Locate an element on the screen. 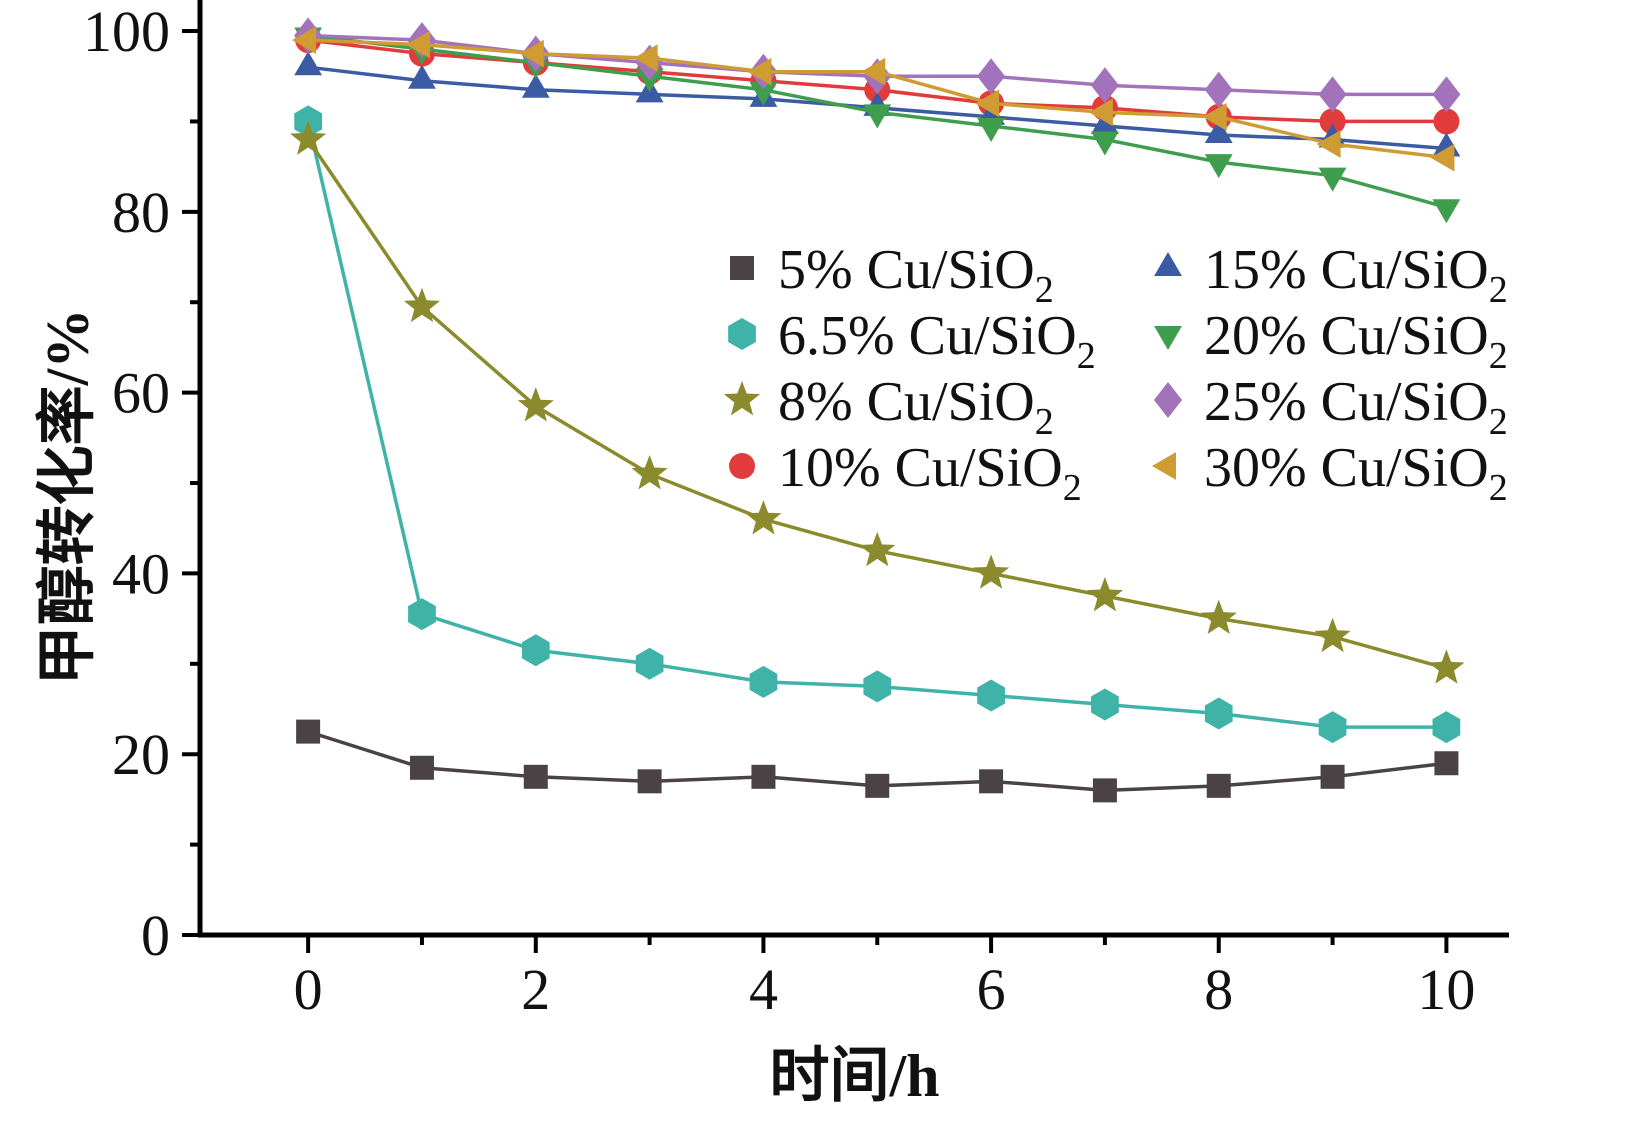 The image size is (1639, 1140). x-tick-label: 2 is located at coordinates (535, 989).